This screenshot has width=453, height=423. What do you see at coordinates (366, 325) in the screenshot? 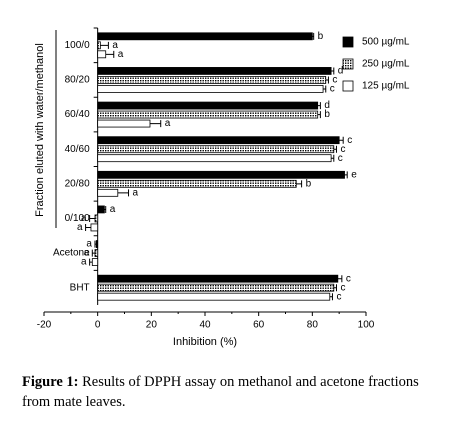
I see `x-tick-label: 100` at bounding box center [366, 325].